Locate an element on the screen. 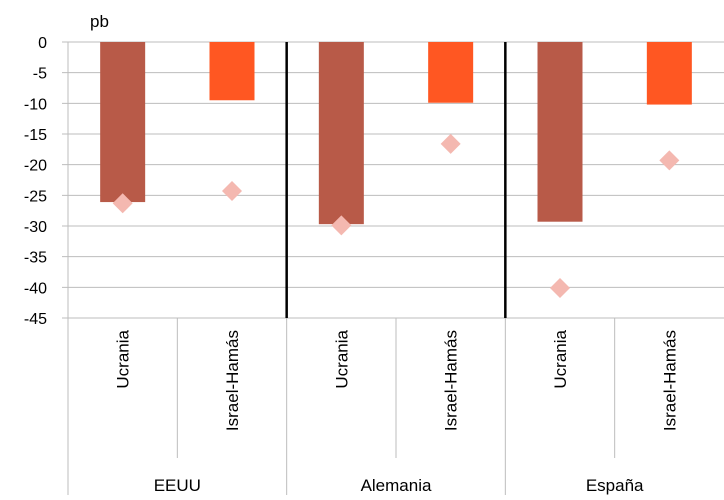  group-label: EEUU is located at coordinates (177, 485).